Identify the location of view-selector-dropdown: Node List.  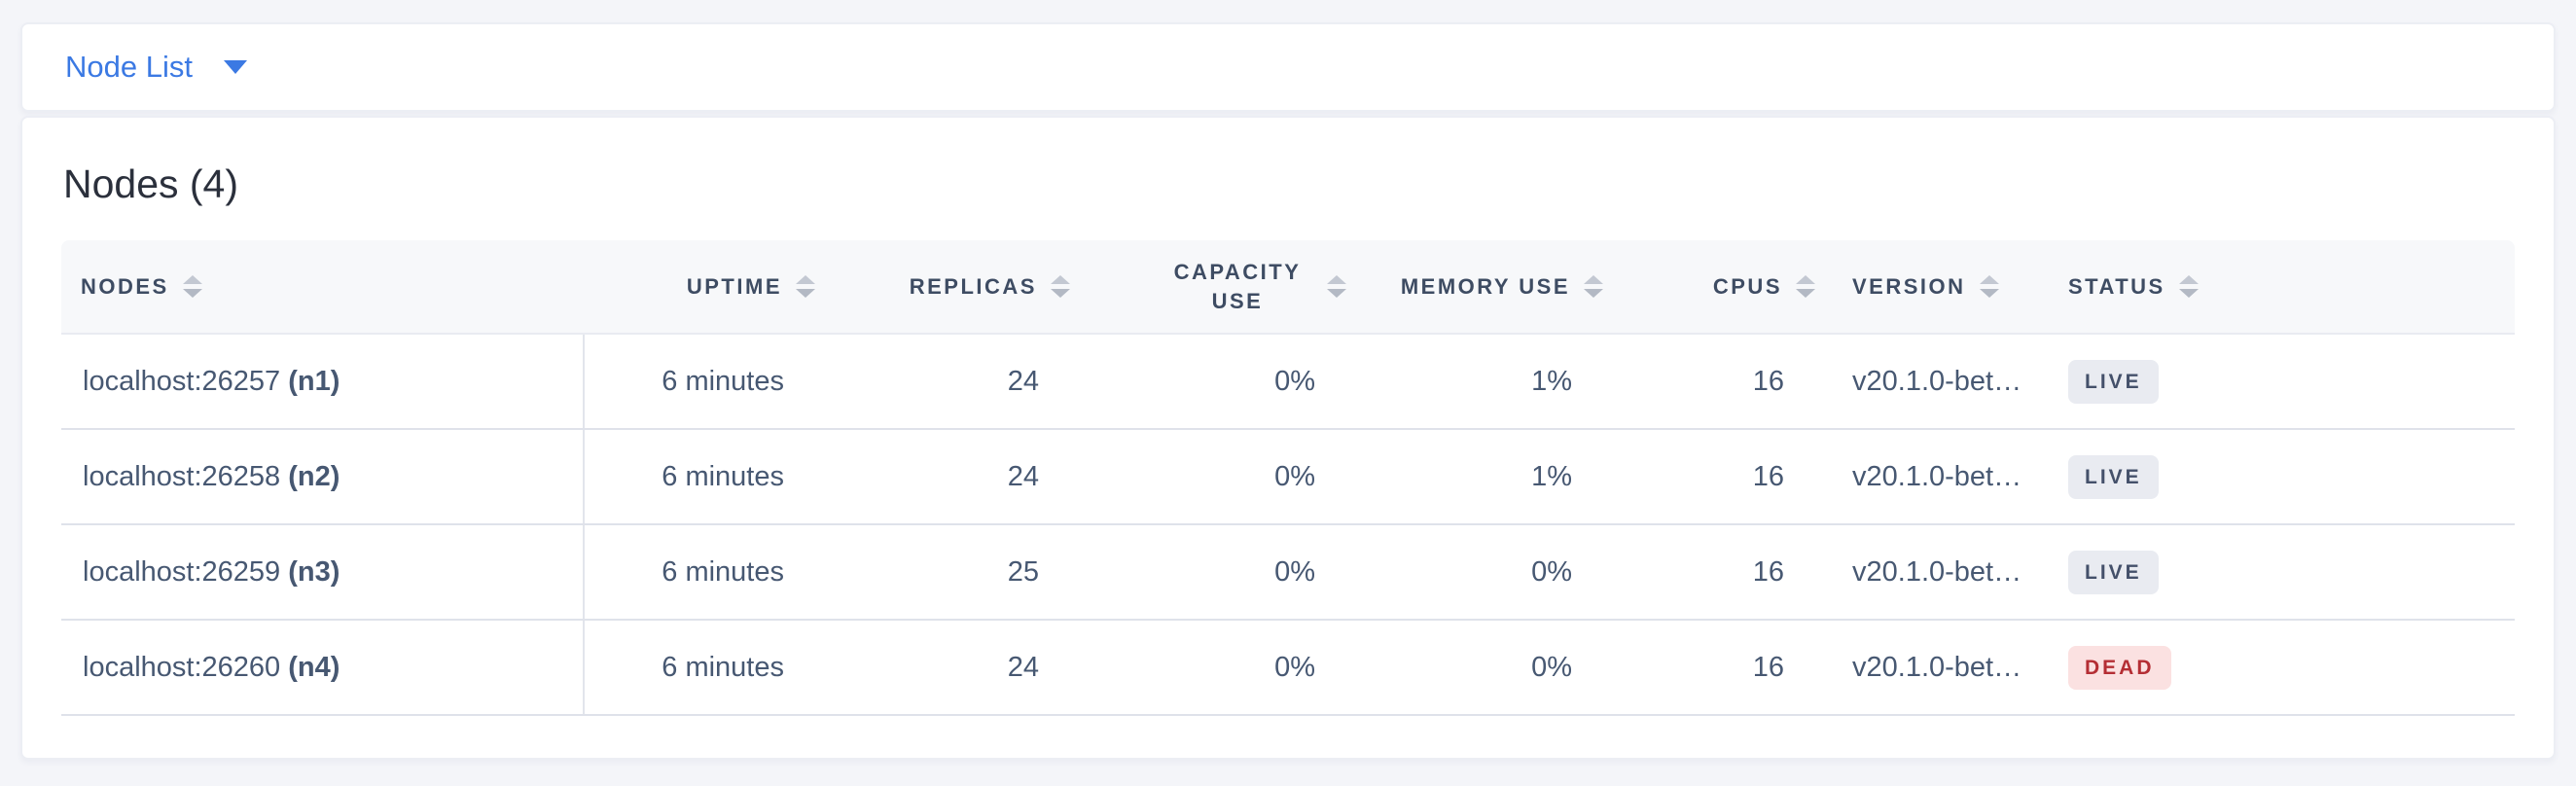
(1288, 67).